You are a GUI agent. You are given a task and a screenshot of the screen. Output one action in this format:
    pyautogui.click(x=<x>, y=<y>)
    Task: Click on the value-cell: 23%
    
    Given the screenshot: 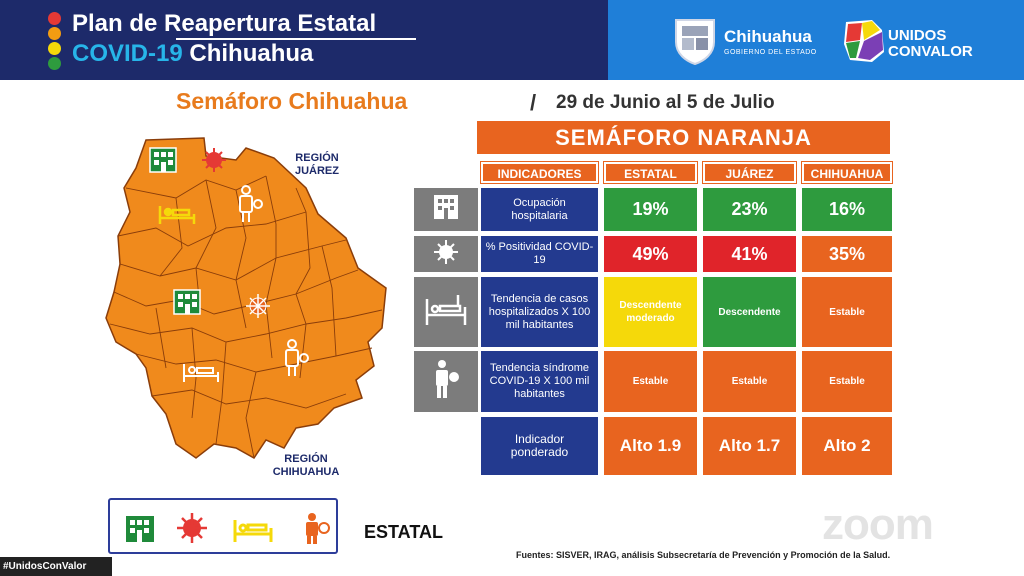 What is the action you would take?
    pyautogui.click(x=749, y=209)
    